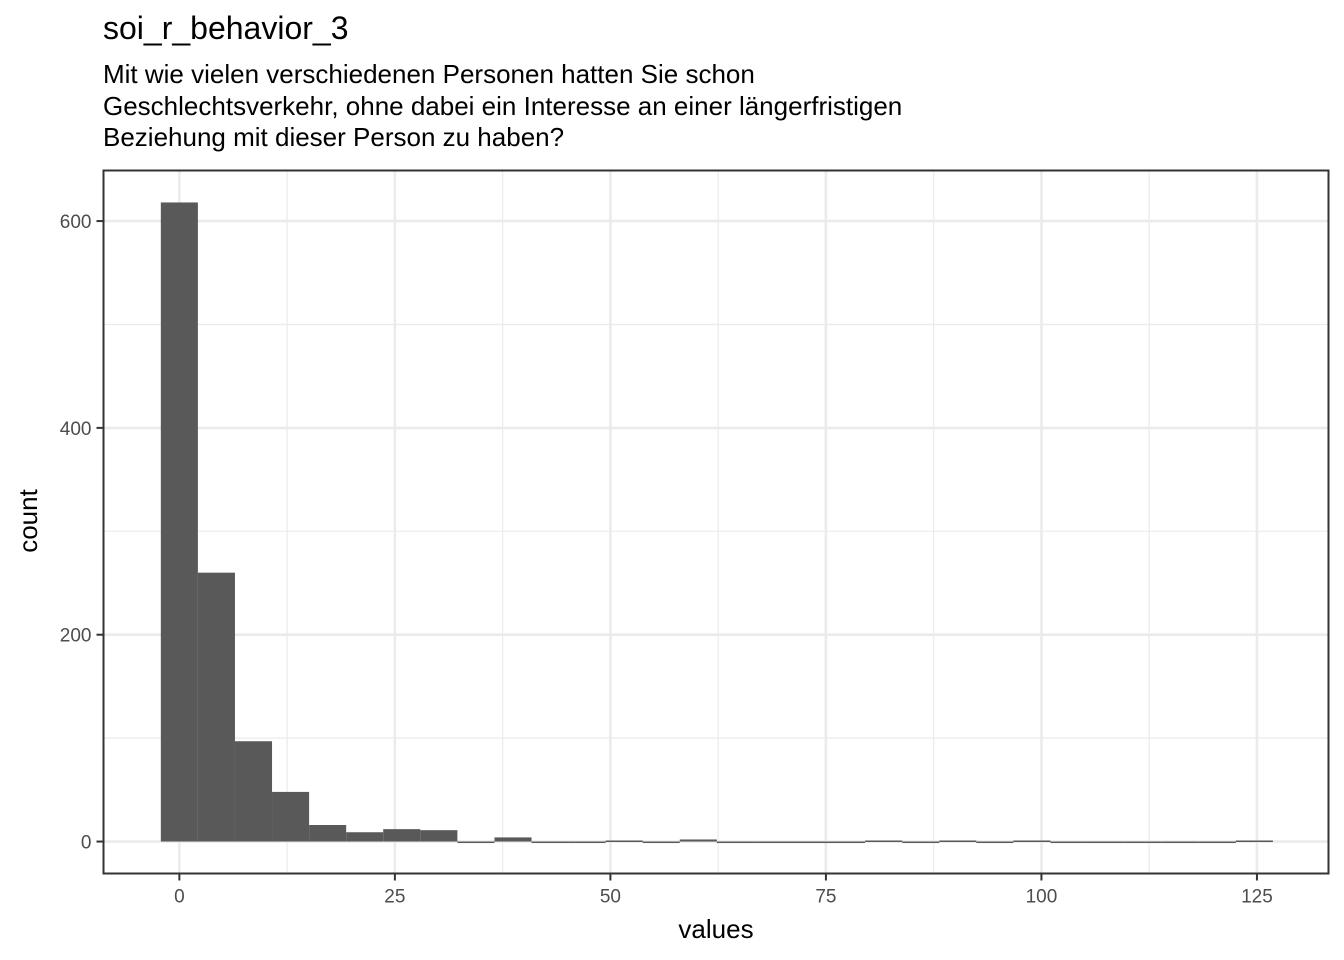 The height and width of the screenshot is (960, 1344). Describe the element at coordinates (82, 533) in the screenshot. I see `y-axis: 0 200 400 600` at that location.